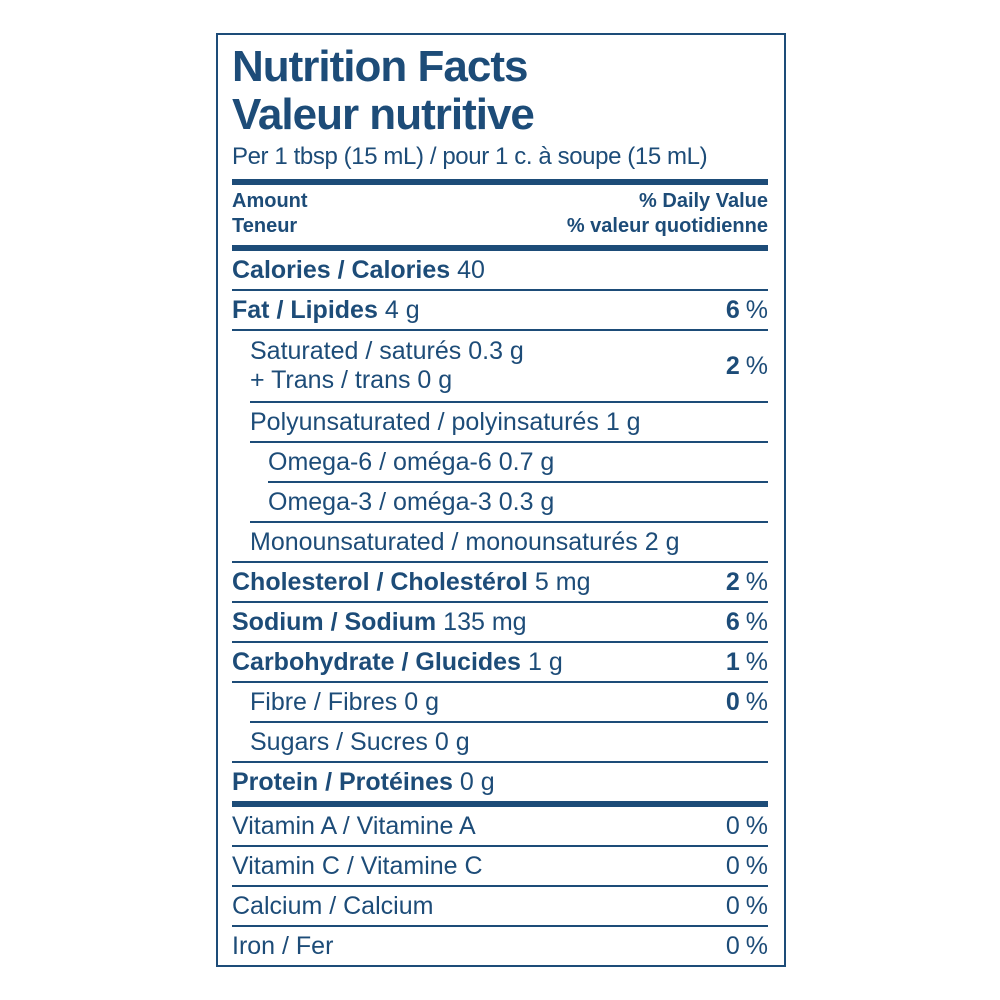 The height and width of the screenshot is (1000, 1000). What do you see at coordinates (500, 782) in the screenshot?
I see `nutrient-row: Protein / Protéines 0 g` at bounding box center [500, 782].